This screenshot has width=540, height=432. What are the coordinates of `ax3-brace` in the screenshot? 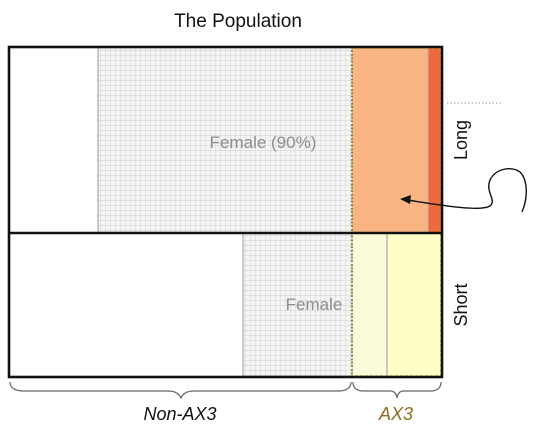 It's located at (397, 390).